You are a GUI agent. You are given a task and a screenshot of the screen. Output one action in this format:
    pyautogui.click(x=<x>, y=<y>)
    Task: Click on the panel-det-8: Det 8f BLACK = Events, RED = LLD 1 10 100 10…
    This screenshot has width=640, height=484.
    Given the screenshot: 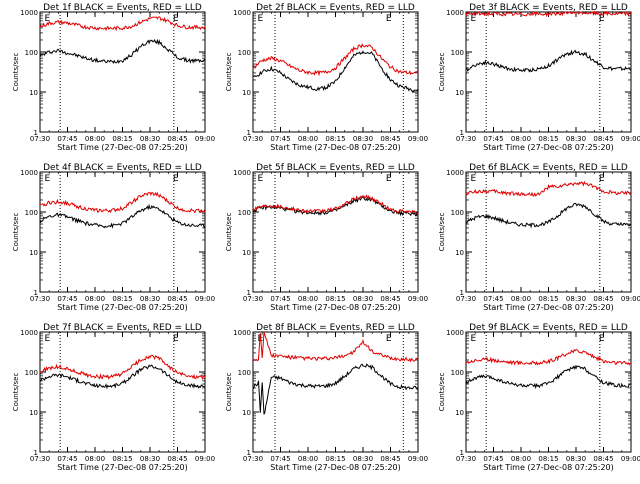 What is the action you would take?
    pyautogui.click(x=326, y=397)
    